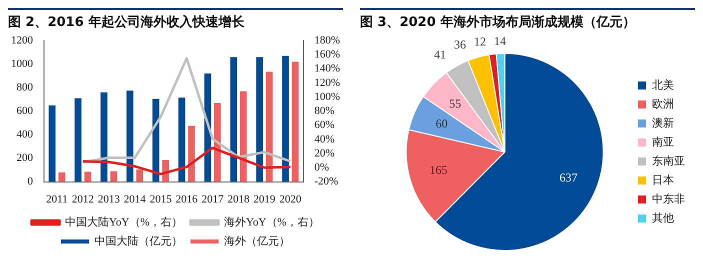  Describe the element at coordinates (663, 217) in the screenshot. I see `legend-label: 其他` at that location.